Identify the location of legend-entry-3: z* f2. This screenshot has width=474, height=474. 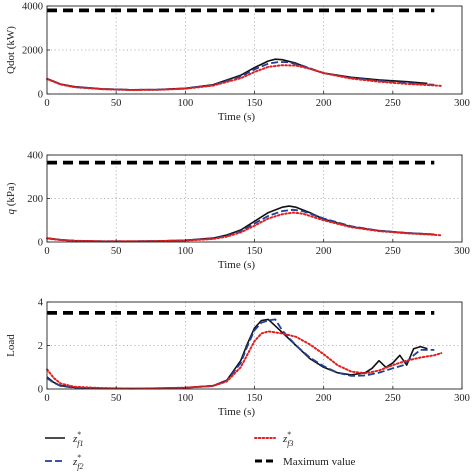
(64, 462).